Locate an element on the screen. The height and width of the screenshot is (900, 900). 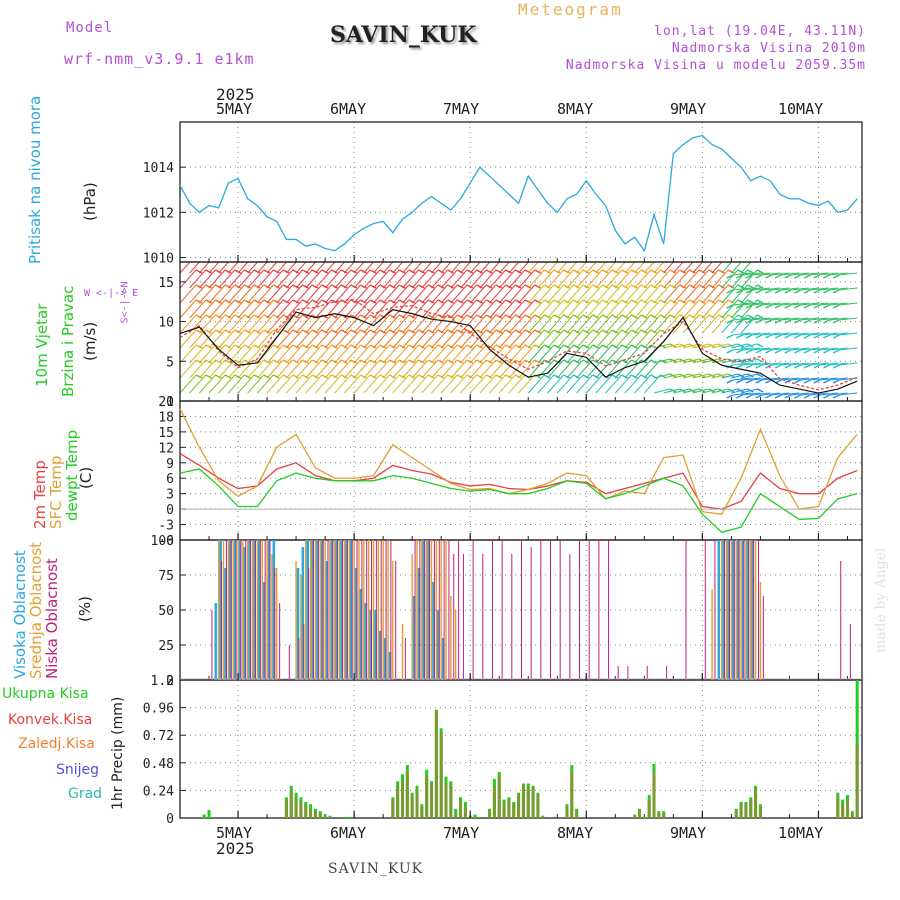
date-label-top-2: 7MAY is located at coordinates (461, 109).